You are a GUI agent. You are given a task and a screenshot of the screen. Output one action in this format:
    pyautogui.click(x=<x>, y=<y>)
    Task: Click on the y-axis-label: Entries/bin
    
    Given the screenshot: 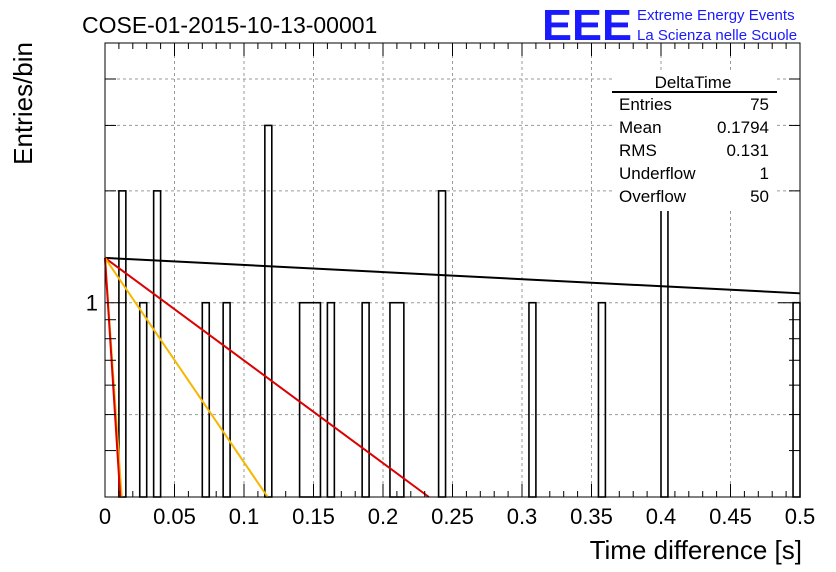 What is the action you would take?
    pyautogui.click(x=23, y=103)
    